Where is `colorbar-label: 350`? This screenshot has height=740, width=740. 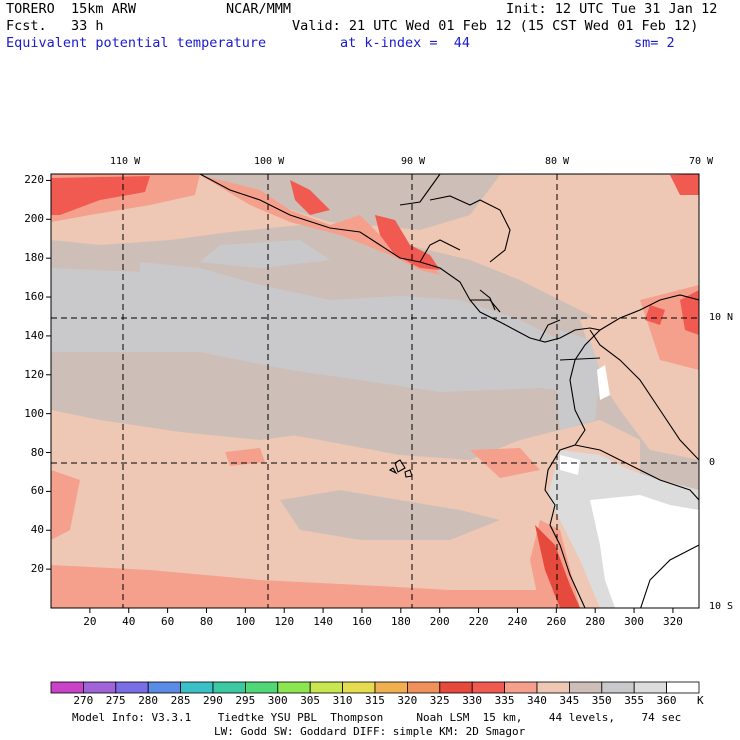 colorbar-label: 350 is located at coordinates (601, 700).